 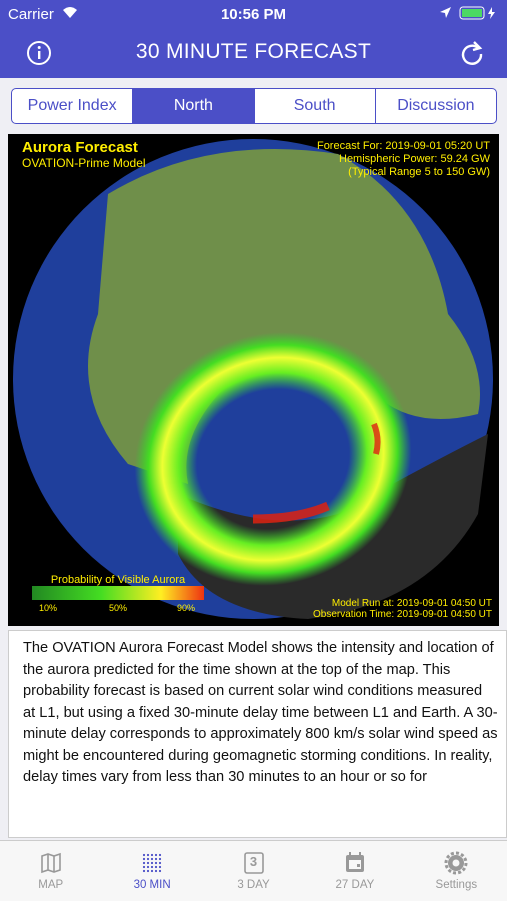 What do you see at coordinates (152, 885) in the screenshot?
I see `tab-label: 30 MIN` at bounding box center [152, 885].